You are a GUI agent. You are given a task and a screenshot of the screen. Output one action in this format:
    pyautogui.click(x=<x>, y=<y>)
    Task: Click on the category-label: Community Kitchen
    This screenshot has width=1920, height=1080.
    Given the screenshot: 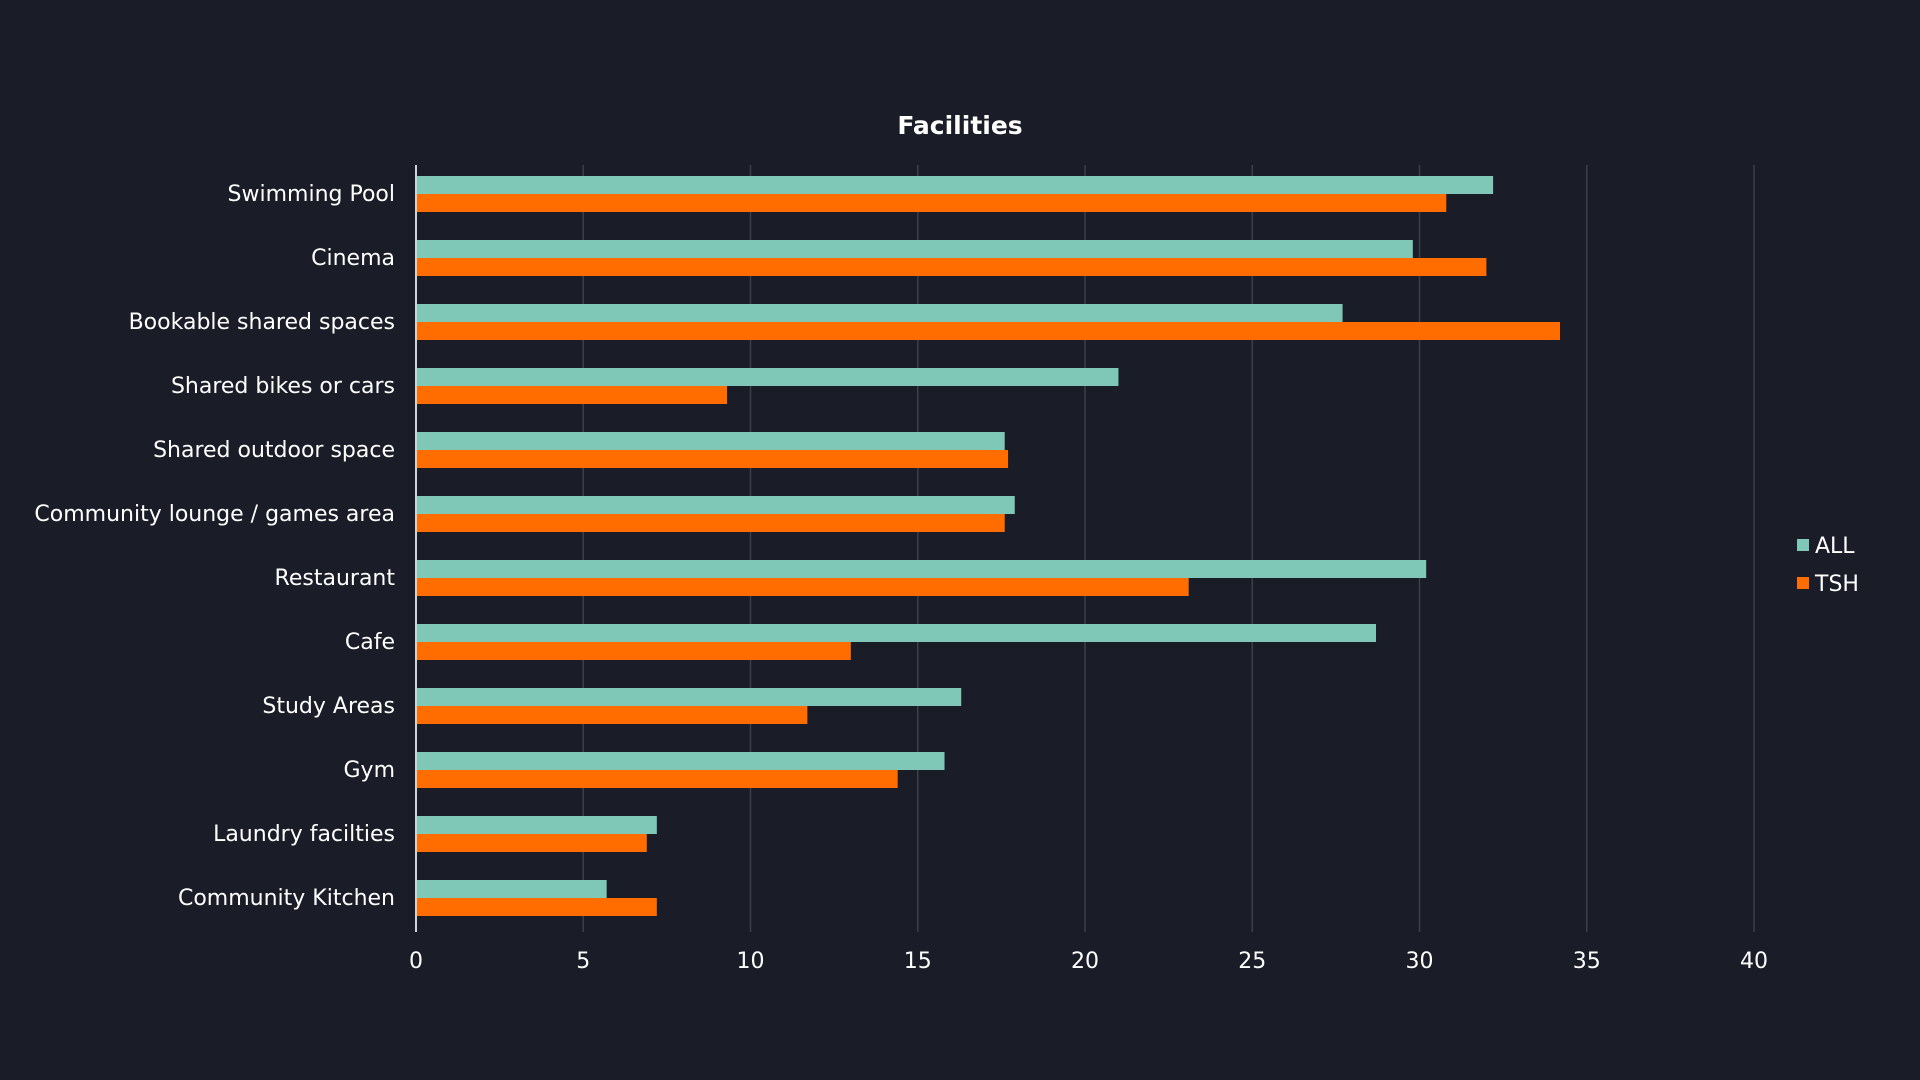 What is the action you would take?
    pyautogui.click(x=286, y=898)
    